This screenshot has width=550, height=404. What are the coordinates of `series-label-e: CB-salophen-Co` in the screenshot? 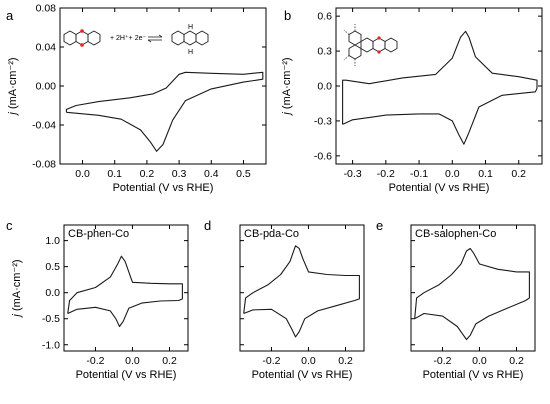 It's located at (455, 234).